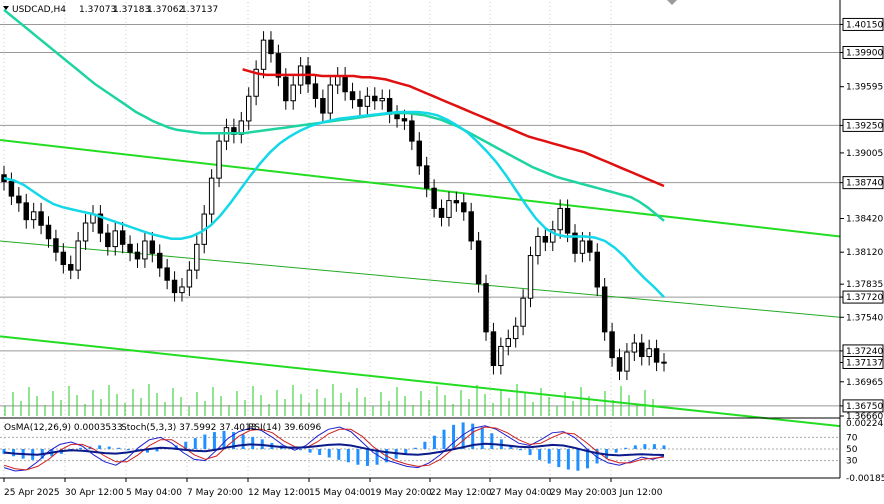  What do you see at coordinates (864, 417) in the screenshot?
I see `price-tick-label: 1.36660` at bounding box center [864, 417].